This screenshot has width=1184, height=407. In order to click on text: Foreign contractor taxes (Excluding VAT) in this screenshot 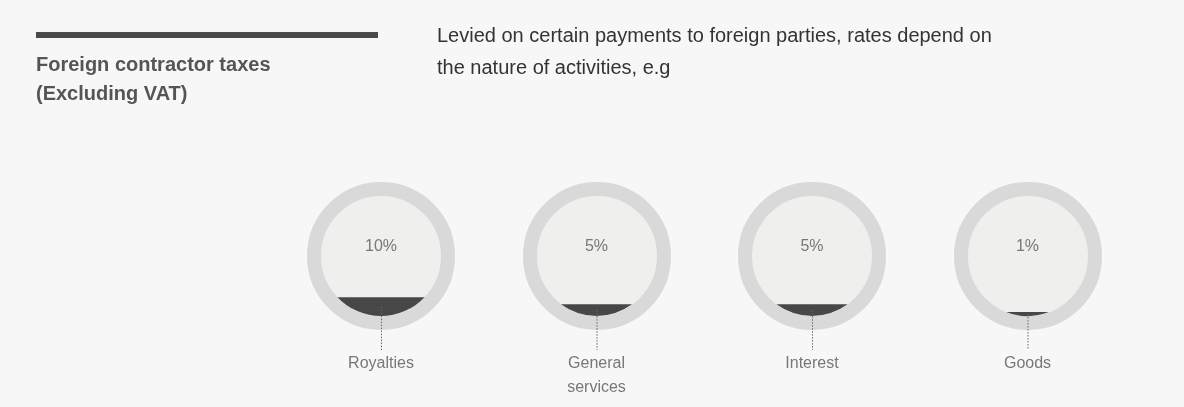, I will do `click(154, 79)`.